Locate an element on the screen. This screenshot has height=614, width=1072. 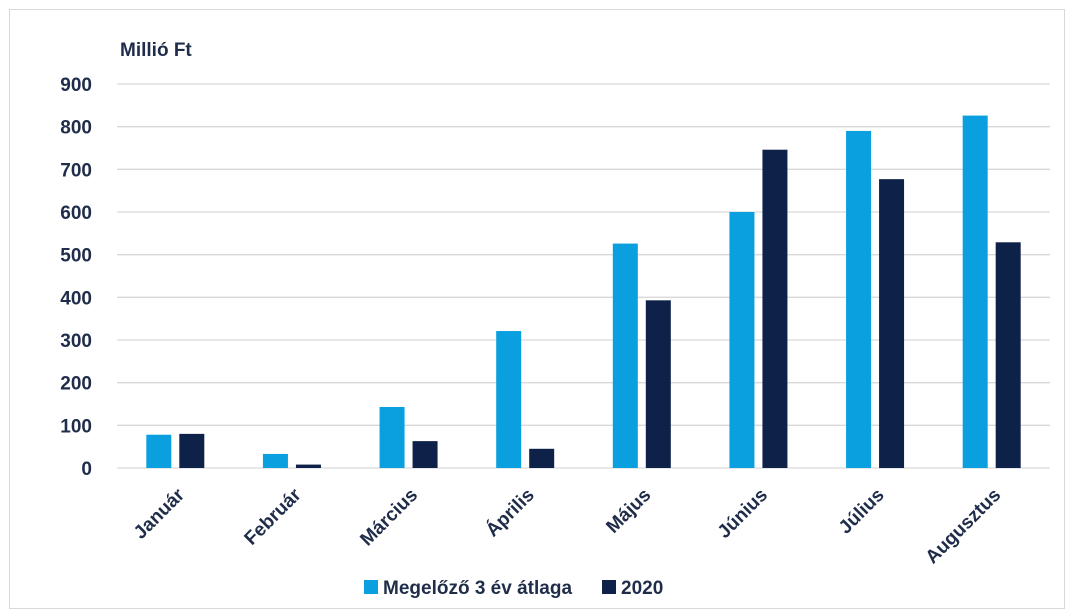
y-tick-label: 200 is located at coordinates (76, 384).